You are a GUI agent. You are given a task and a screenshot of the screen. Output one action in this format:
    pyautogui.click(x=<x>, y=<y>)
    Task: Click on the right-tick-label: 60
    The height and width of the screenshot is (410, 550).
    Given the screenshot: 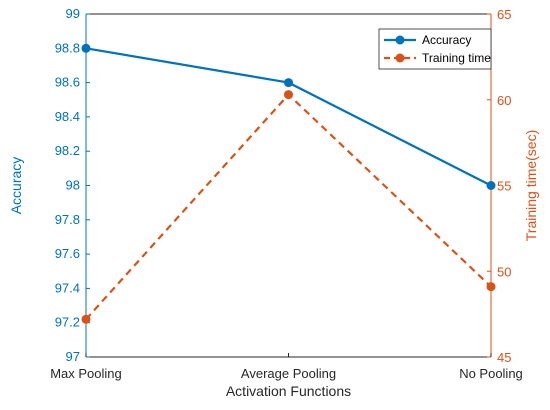 What is the action you would take?
    pyautogui.click(x=504, y=100)
    